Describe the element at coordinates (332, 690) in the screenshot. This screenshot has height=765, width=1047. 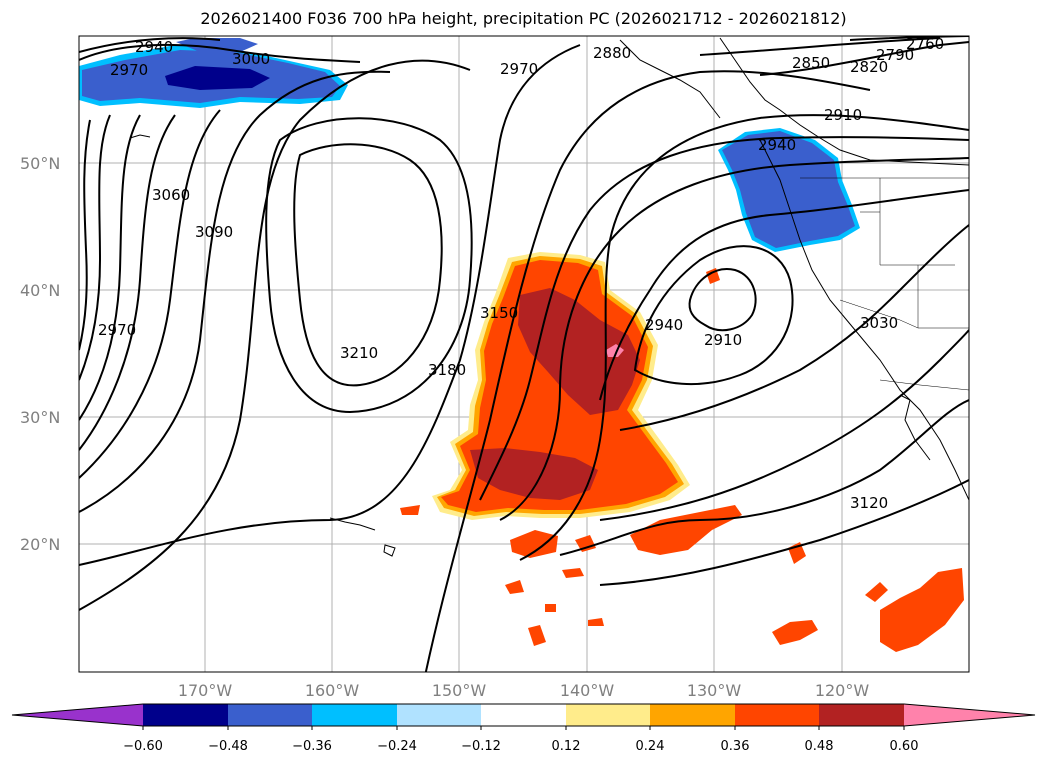
I see `lon-label-160w: 160°W` at that location.